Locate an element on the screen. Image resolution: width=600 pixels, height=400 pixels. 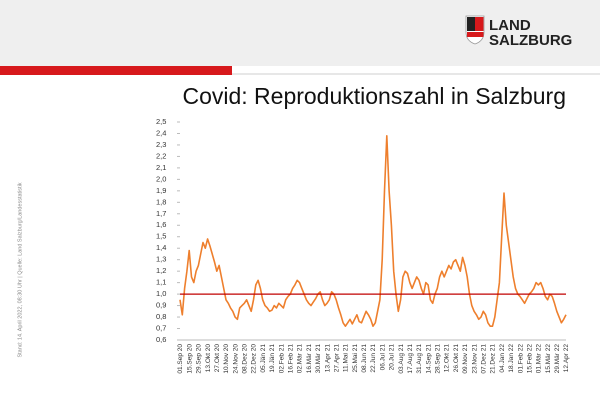
logo-shield-red is located at coordinates (479, 24).